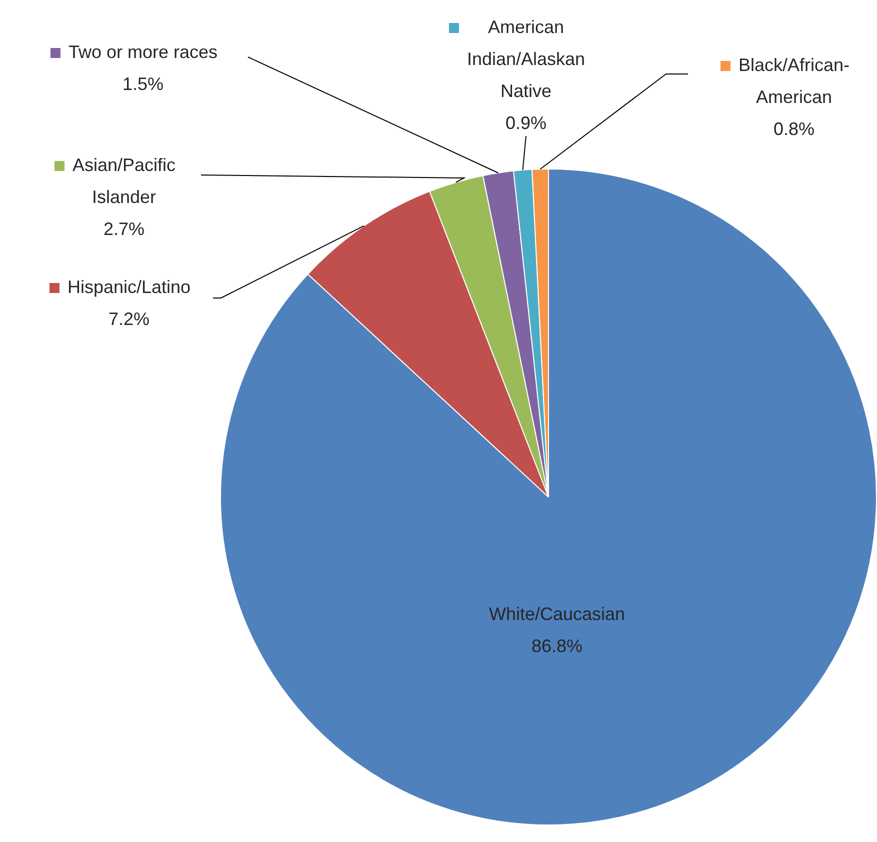 The image size is (877, 842). I want to click on data-label: 0.8%, so click(794, 128).